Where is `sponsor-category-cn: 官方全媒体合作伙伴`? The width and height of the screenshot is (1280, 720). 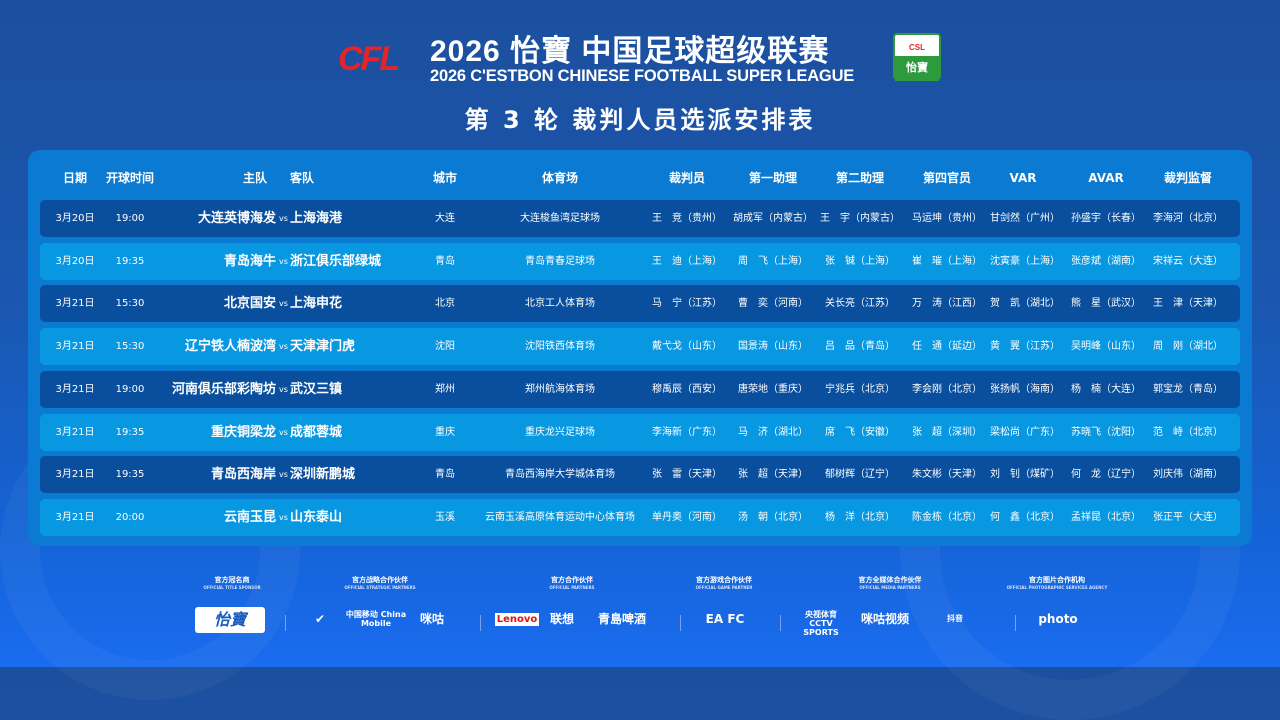
sponsor-category-cn: 官方全媒体合作伙伴 is located at coordinates (890, 580).